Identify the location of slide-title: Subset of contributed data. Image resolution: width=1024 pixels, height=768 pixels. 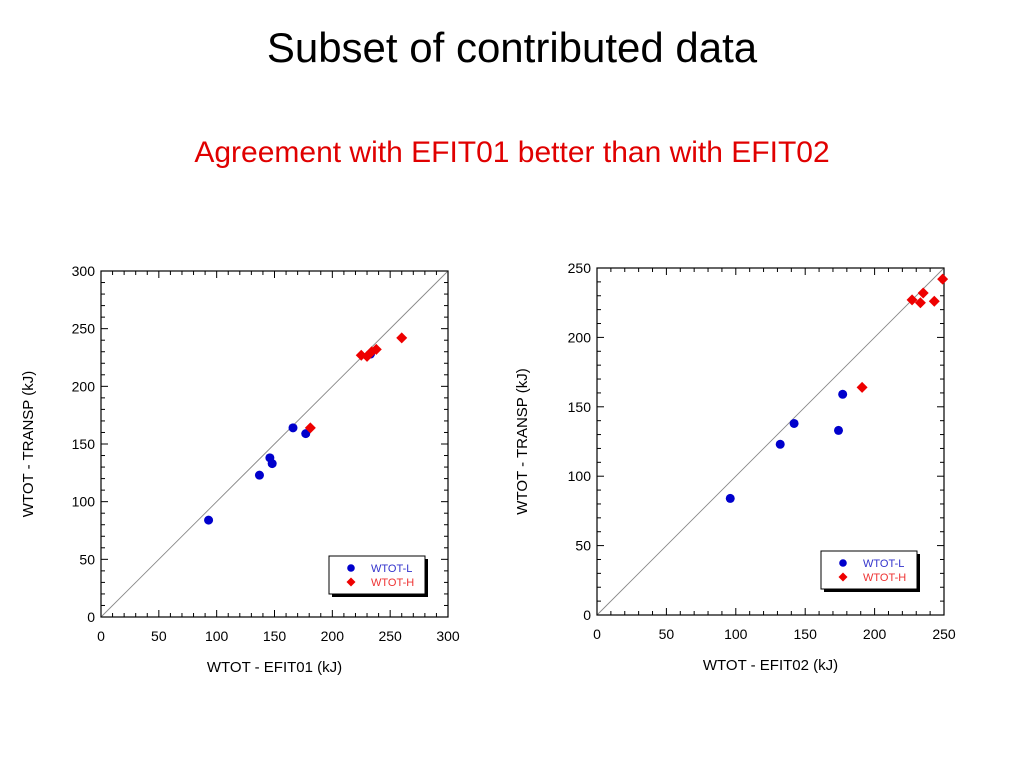
(512, 47).